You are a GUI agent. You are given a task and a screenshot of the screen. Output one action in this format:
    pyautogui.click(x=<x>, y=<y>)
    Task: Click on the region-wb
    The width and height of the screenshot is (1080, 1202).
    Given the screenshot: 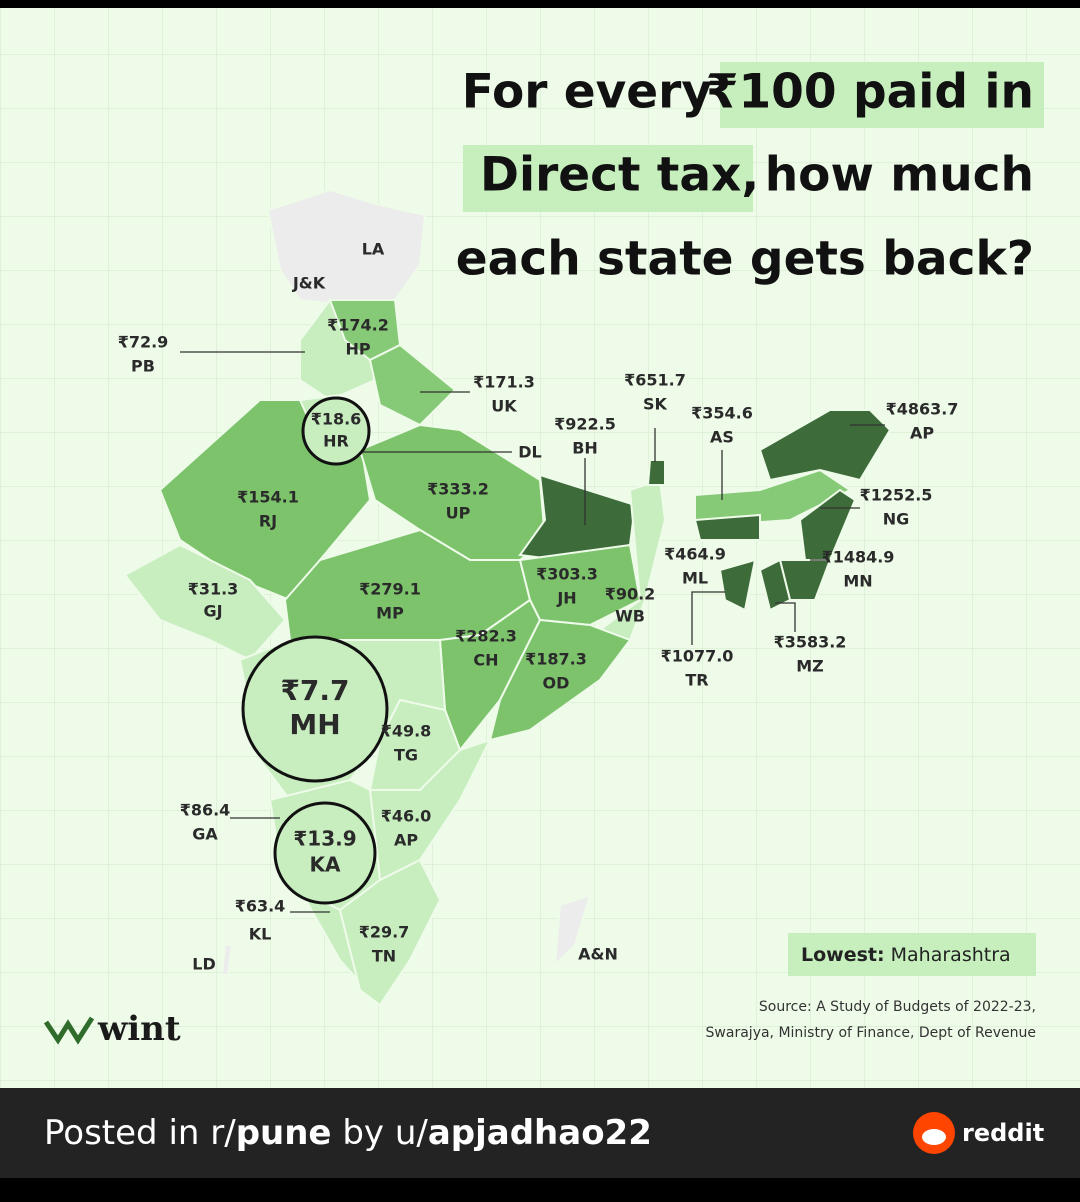 What is the action you would take?
    pyautogui.click(x=632, y=560)
    